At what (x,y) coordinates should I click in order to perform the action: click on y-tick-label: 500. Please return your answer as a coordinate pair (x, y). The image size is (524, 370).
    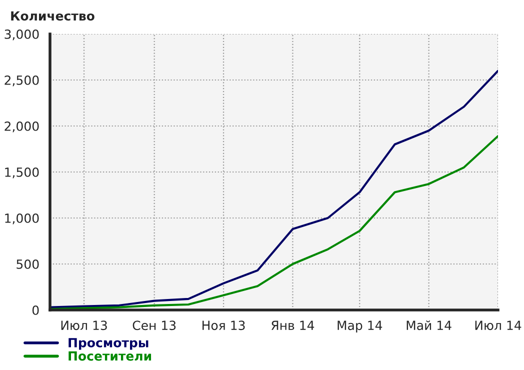
    Looking at the image, I should click on (27, 264).